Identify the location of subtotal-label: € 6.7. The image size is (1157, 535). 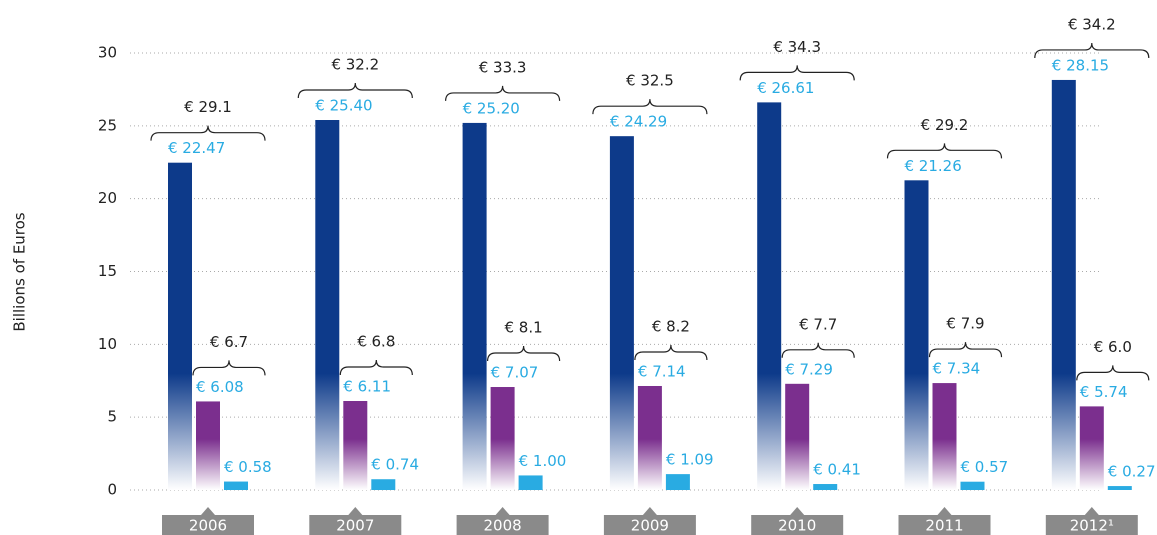
(229, 342).